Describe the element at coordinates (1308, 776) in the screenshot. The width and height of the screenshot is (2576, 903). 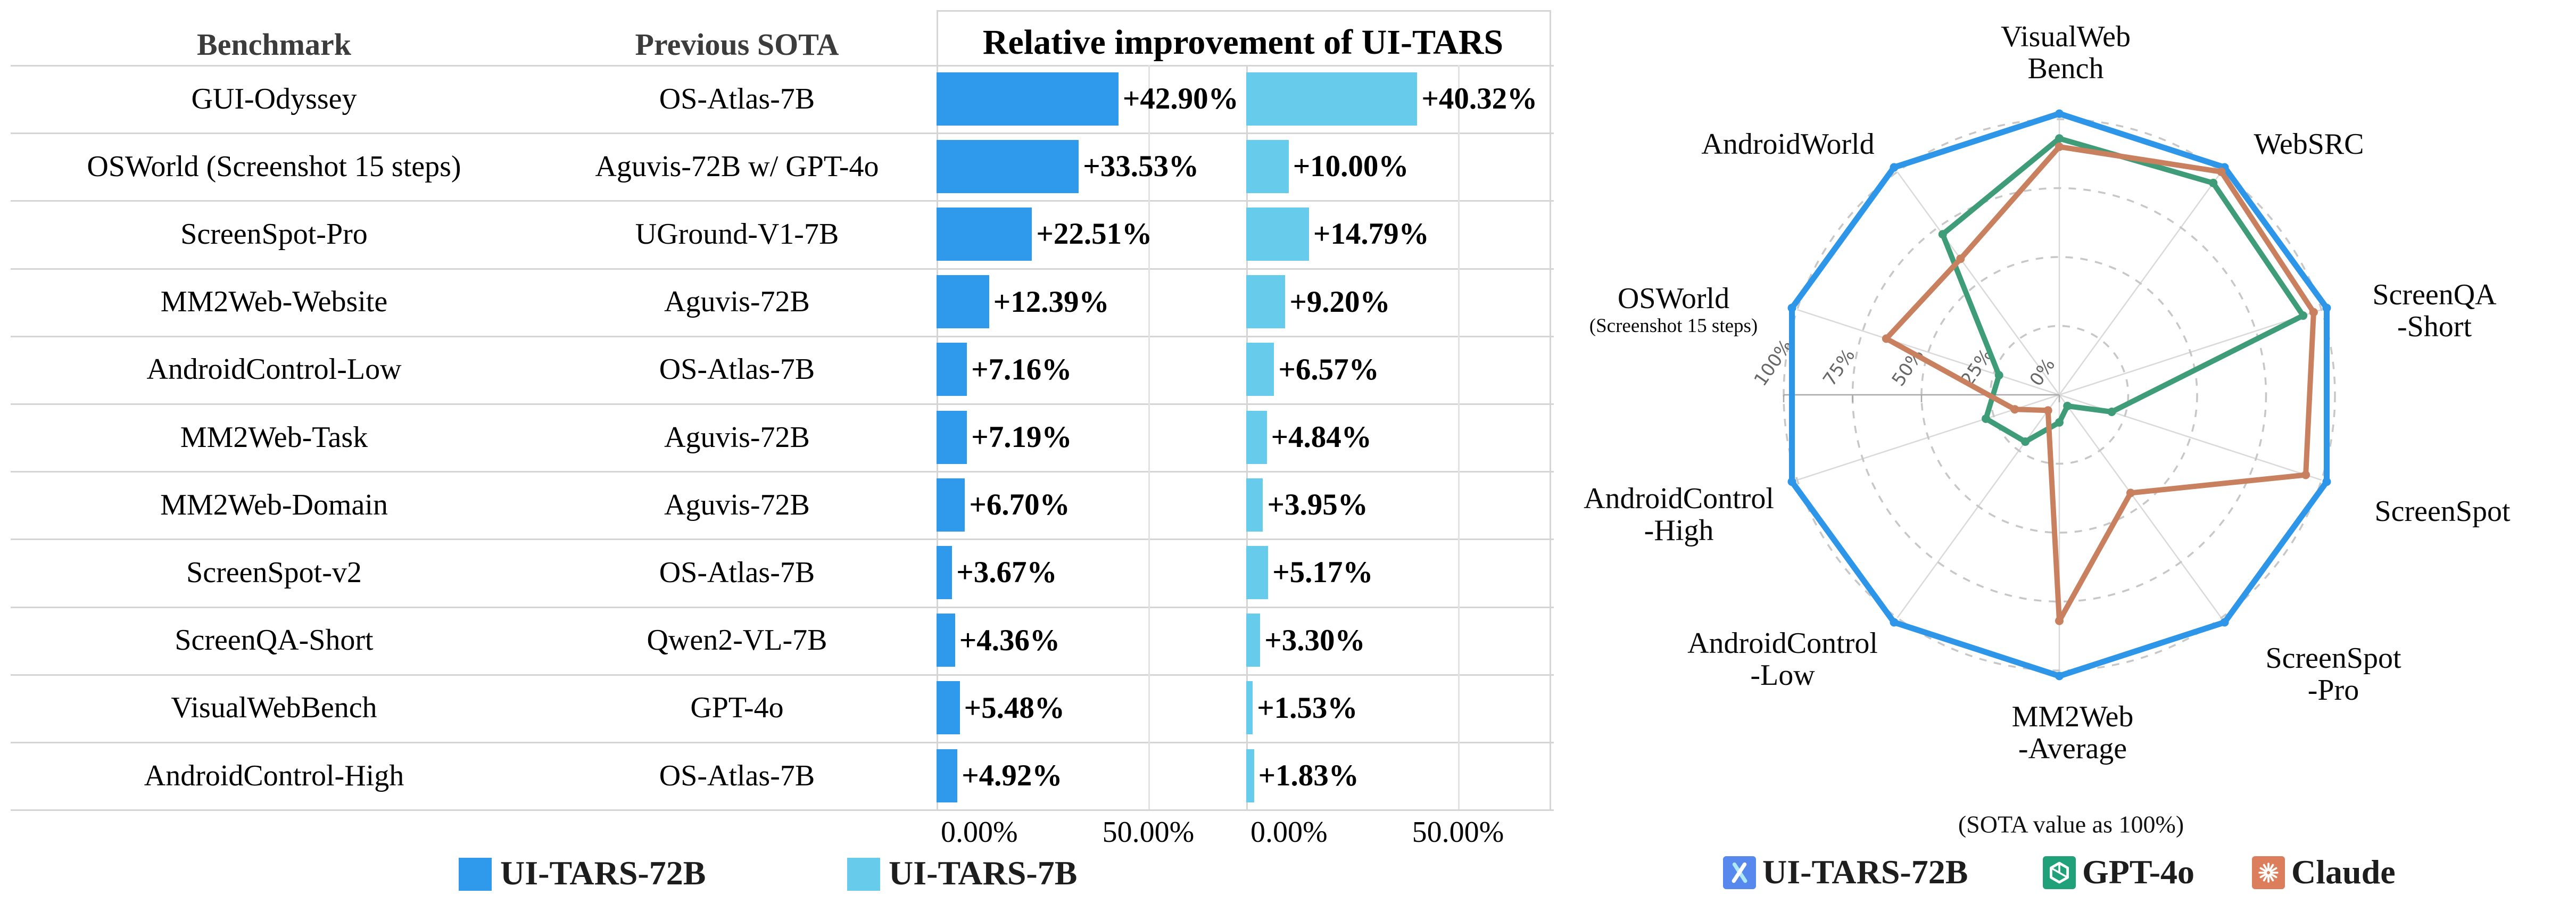
I see `bar-value-uitars-7b: +1.83%` at that location.